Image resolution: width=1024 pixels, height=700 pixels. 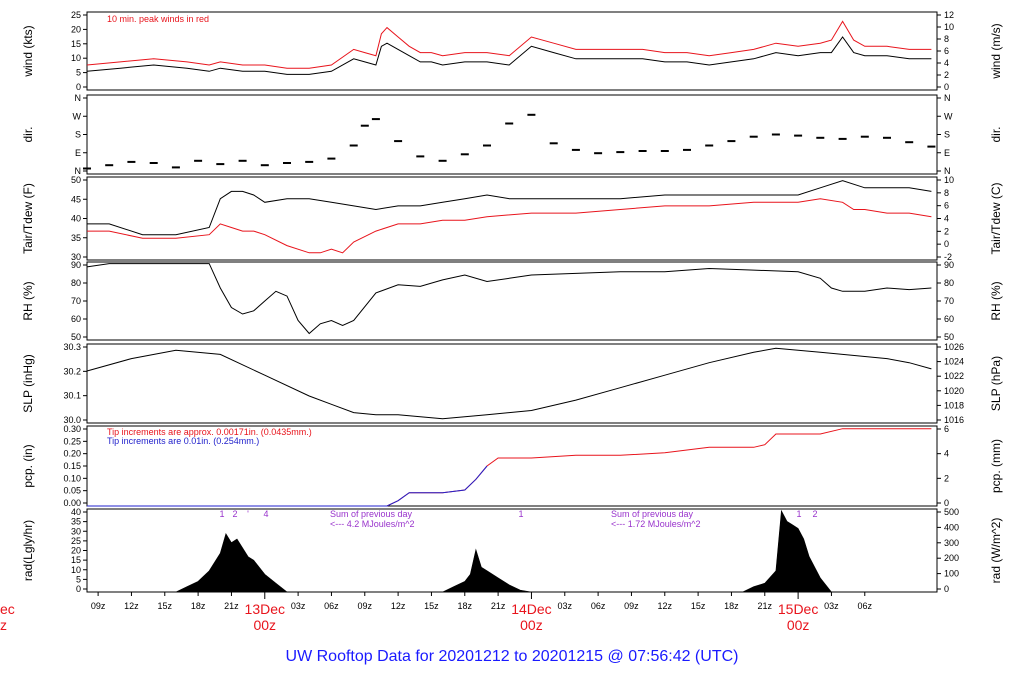 What do you see at coordinates (28, 550) in the screenshot?
I see `y-axis-label-left: rad(Lgly/hr)` at bounding box center [28, 550].